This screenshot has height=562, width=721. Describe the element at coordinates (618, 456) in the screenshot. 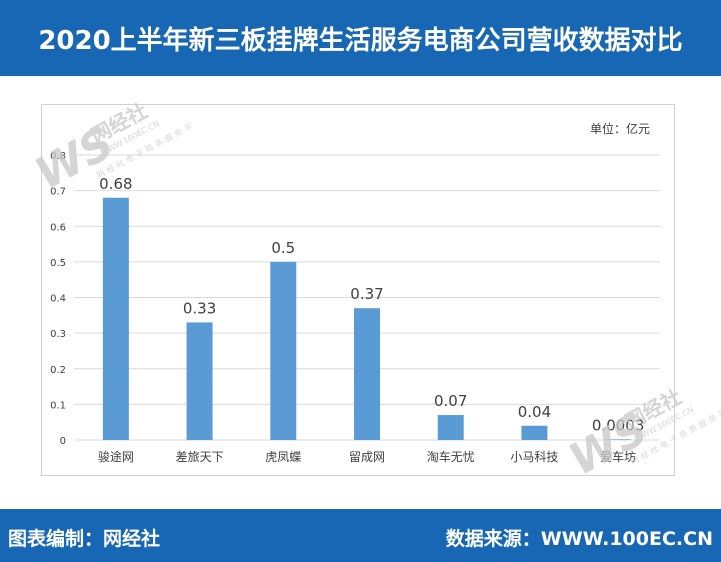

I see `x-tick-label: 爱车坊` at that location.